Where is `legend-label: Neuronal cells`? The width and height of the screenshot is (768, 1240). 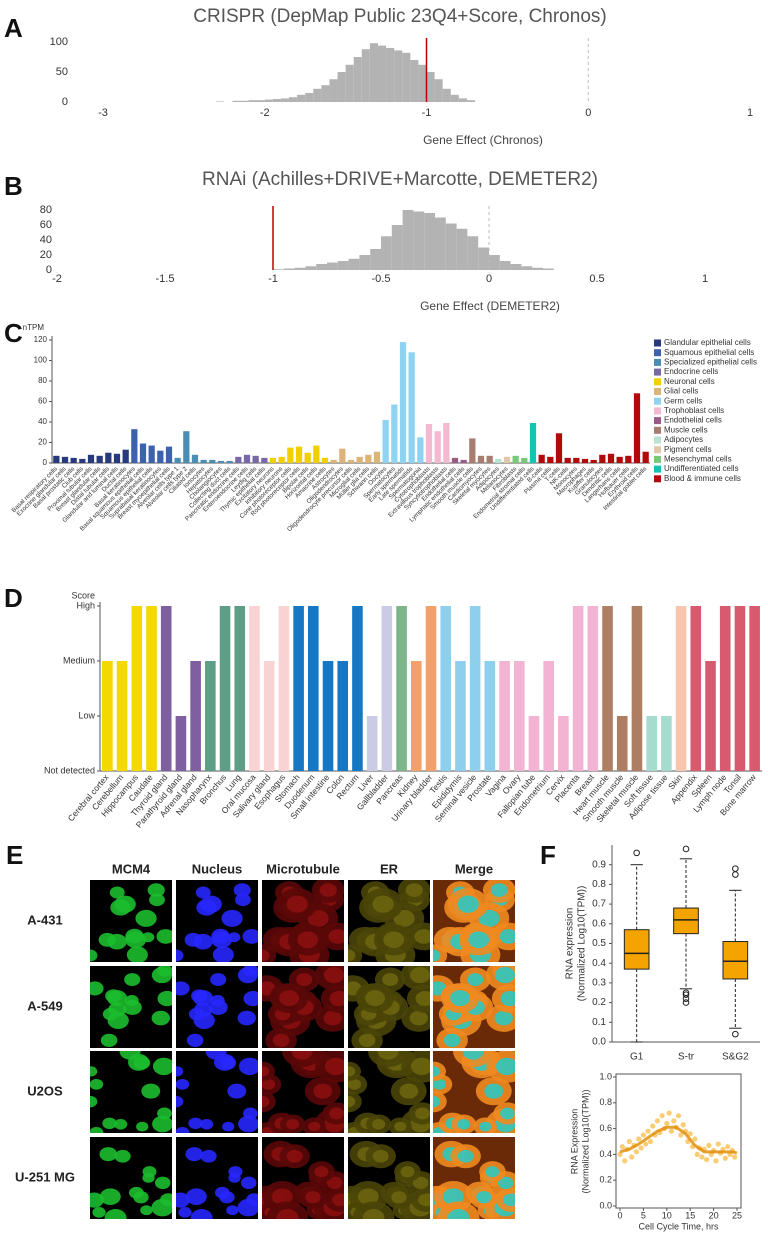 legend-label: Neuronal cells is located at coordinates (689, 381).